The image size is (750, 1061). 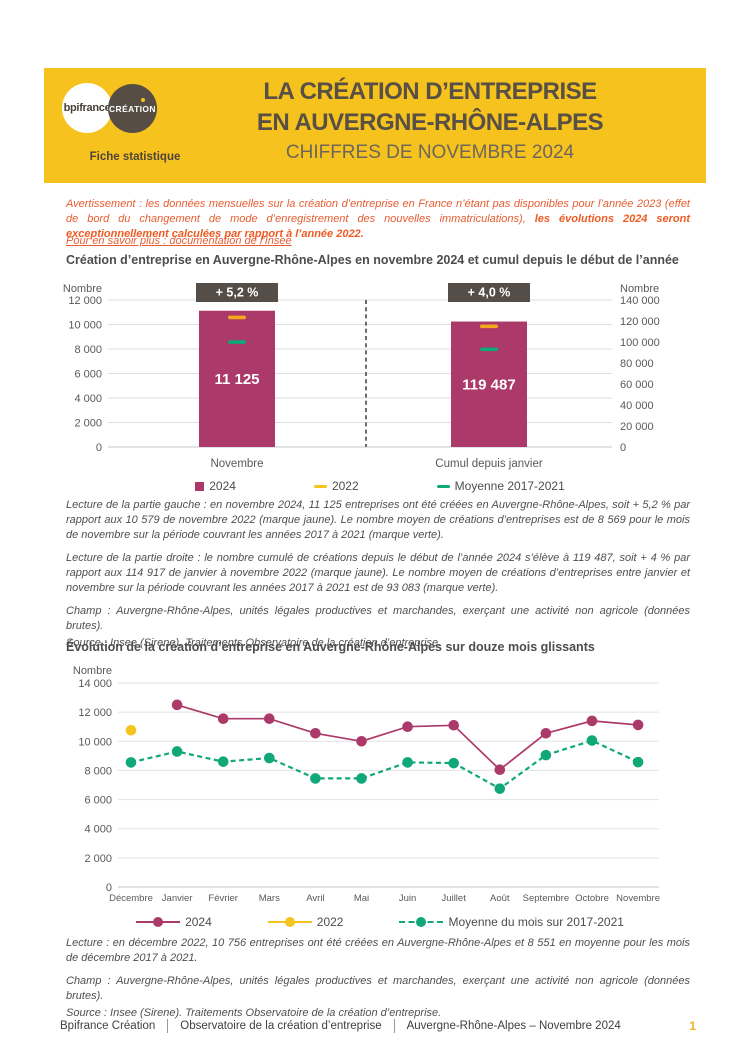 What do you see at coordinates (98, 830) in the screenshot?
I see `y-axis-tick: 4 000` at bounding box center [98, 830].